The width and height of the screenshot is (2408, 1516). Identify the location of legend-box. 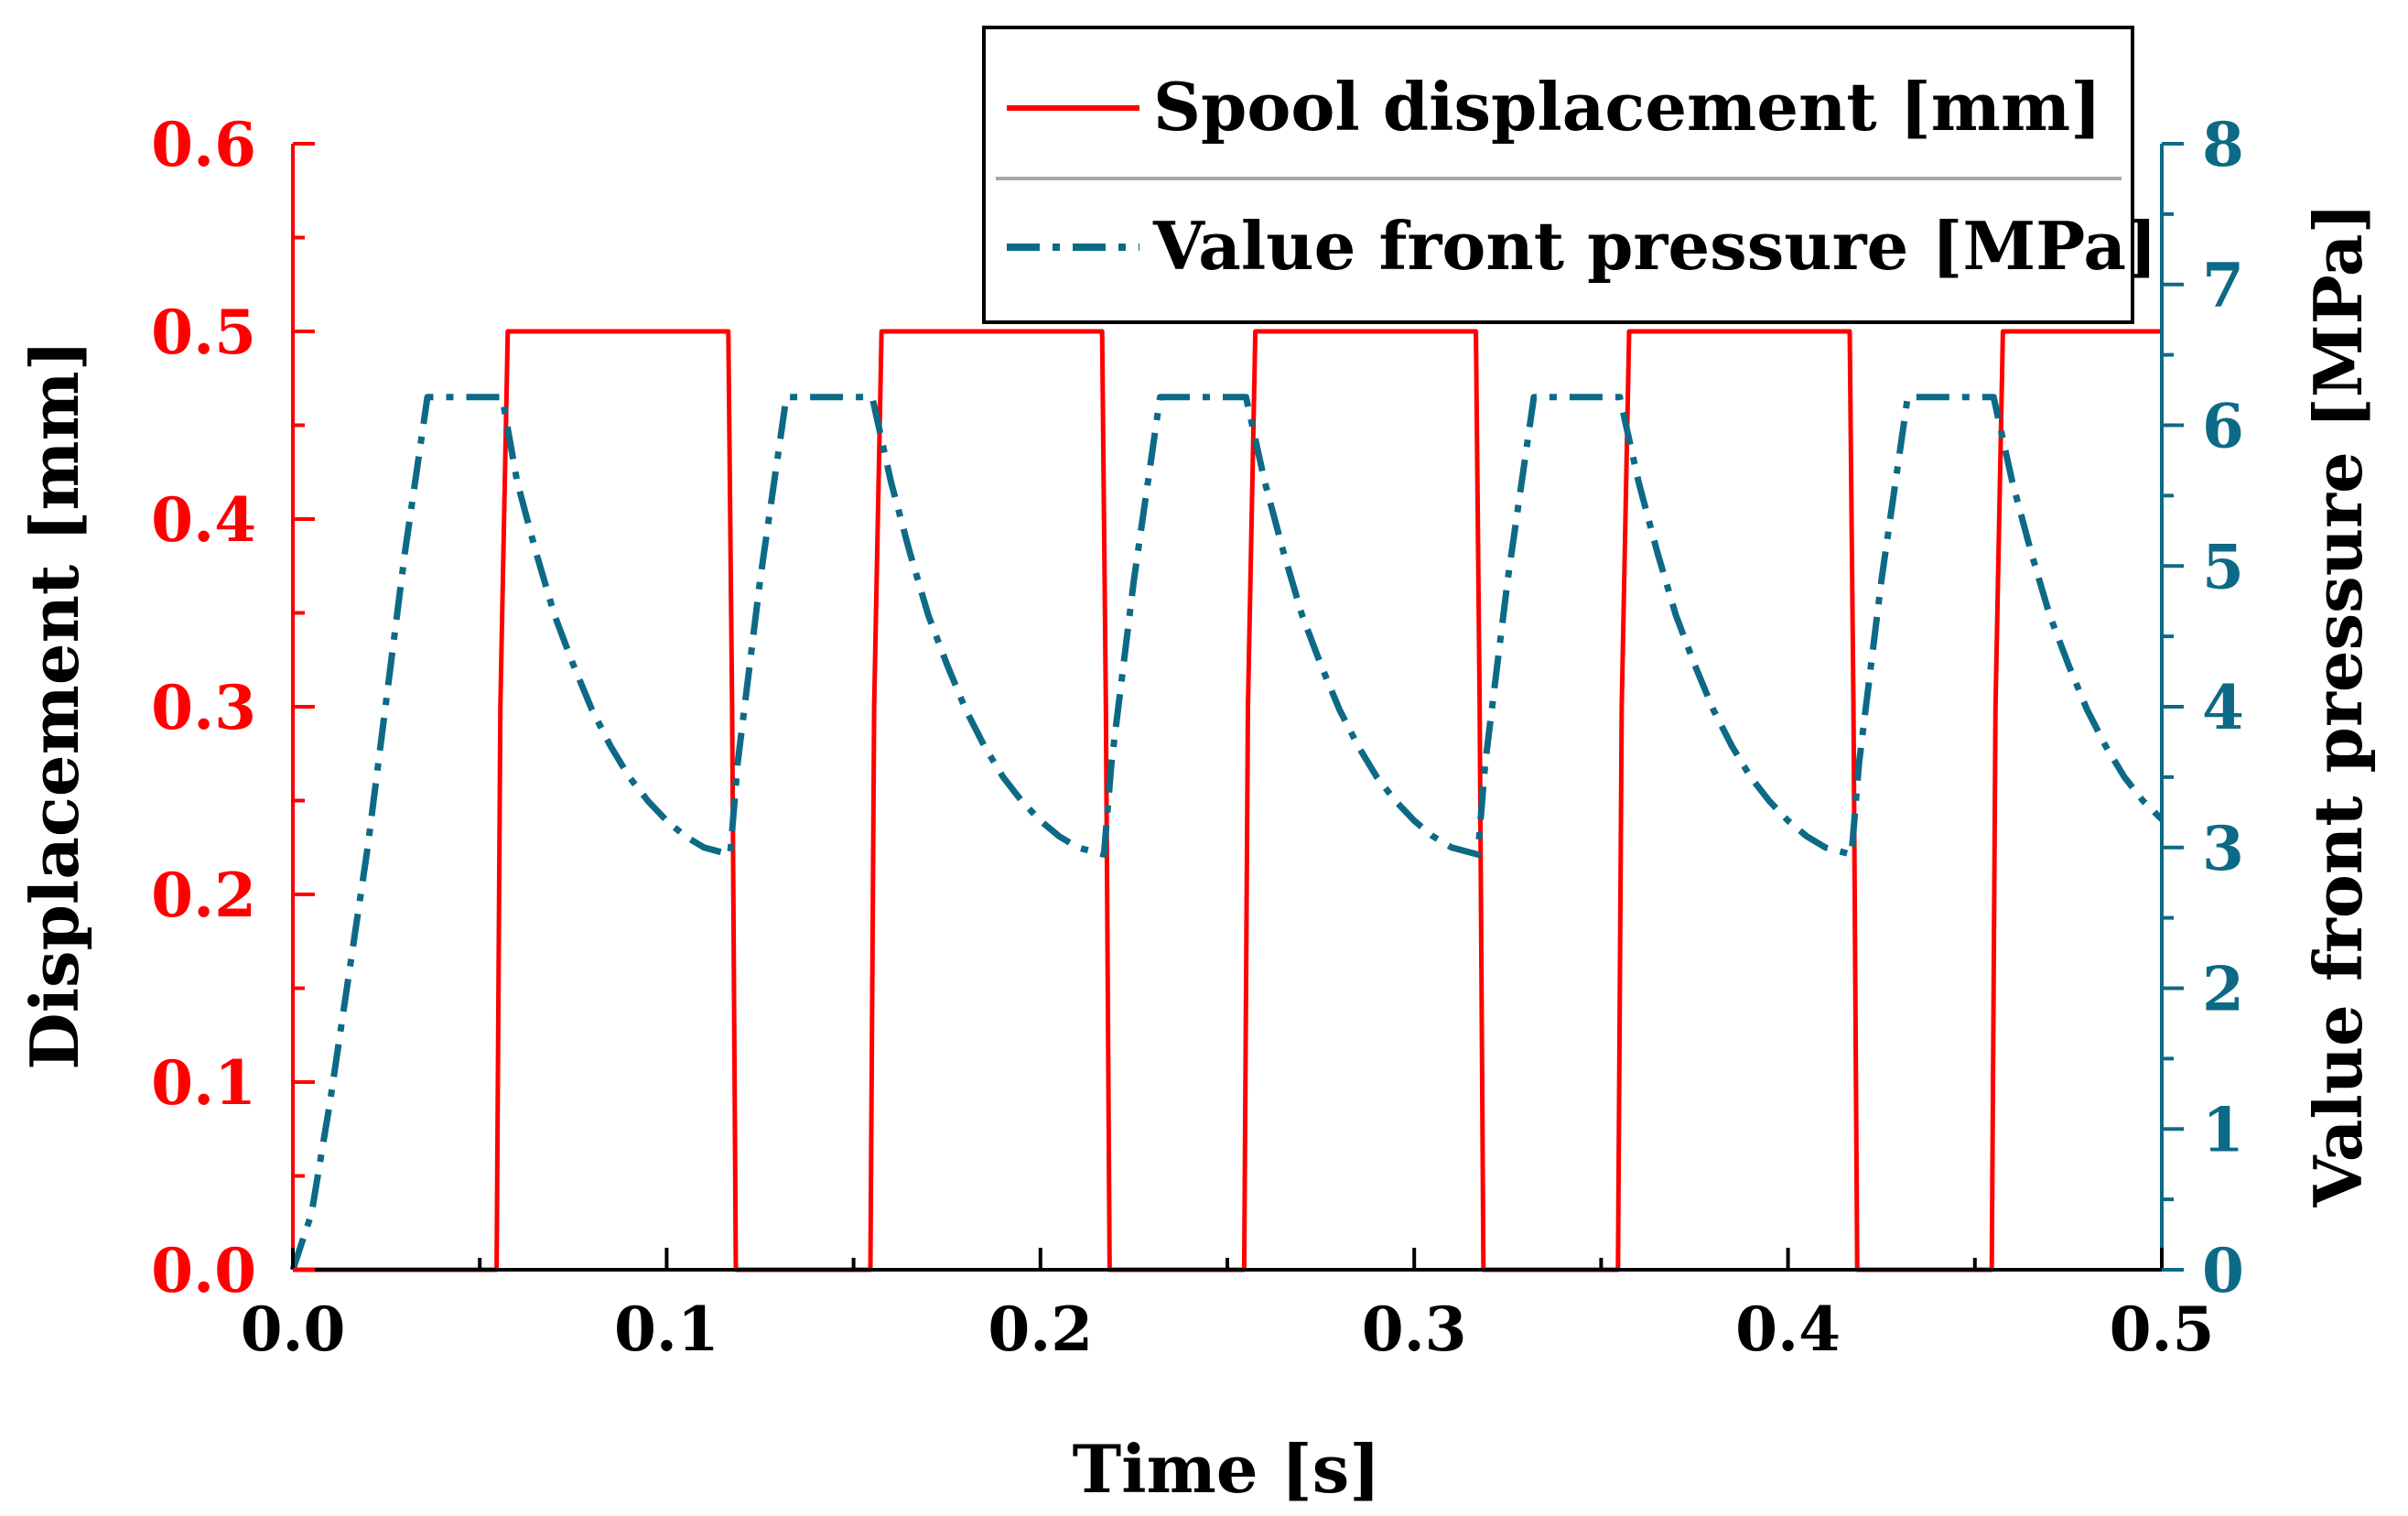
(1558, 175).